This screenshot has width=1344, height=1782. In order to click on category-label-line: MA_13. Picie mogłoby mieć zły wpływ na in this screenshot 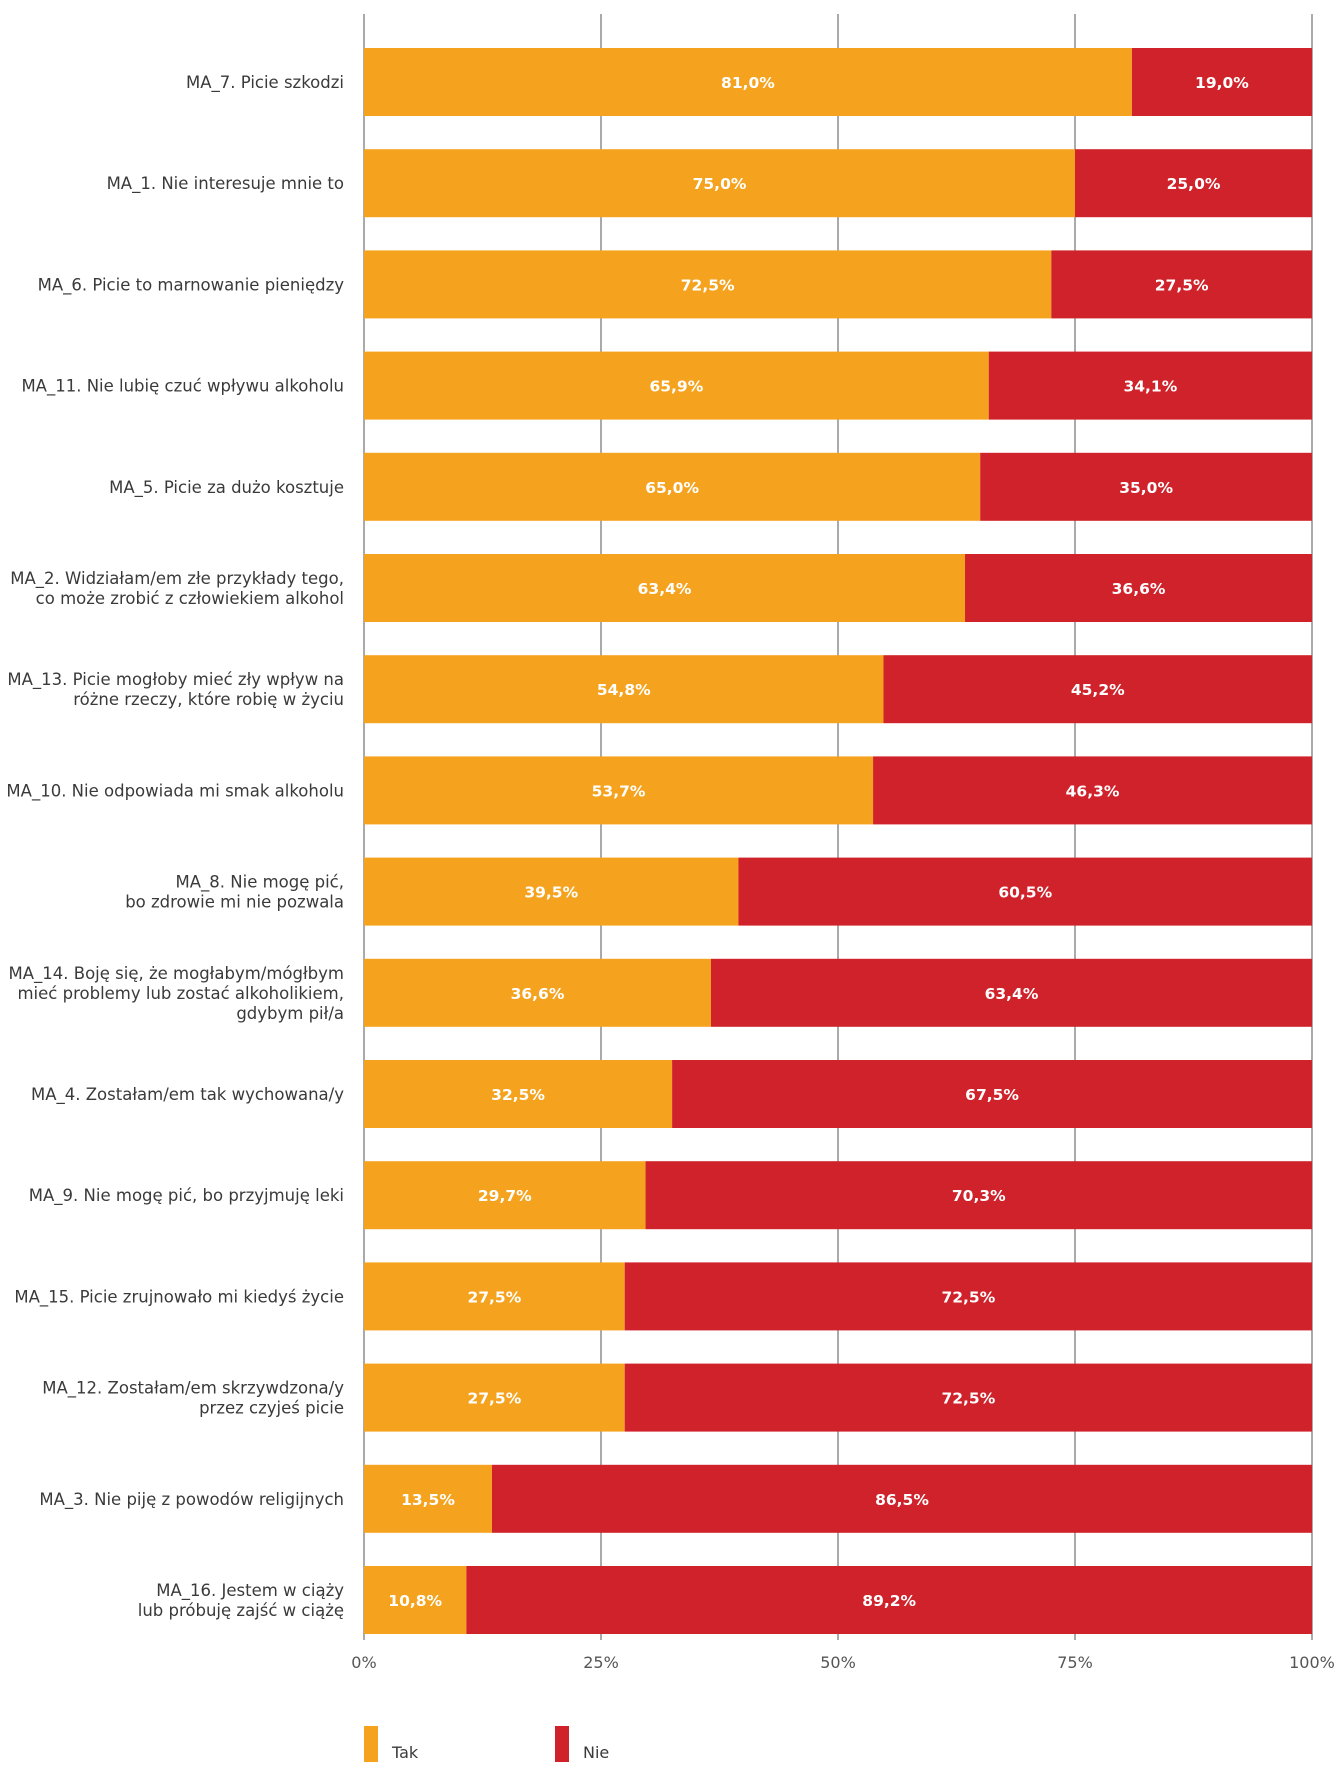, I will do `click(175, 680)`.